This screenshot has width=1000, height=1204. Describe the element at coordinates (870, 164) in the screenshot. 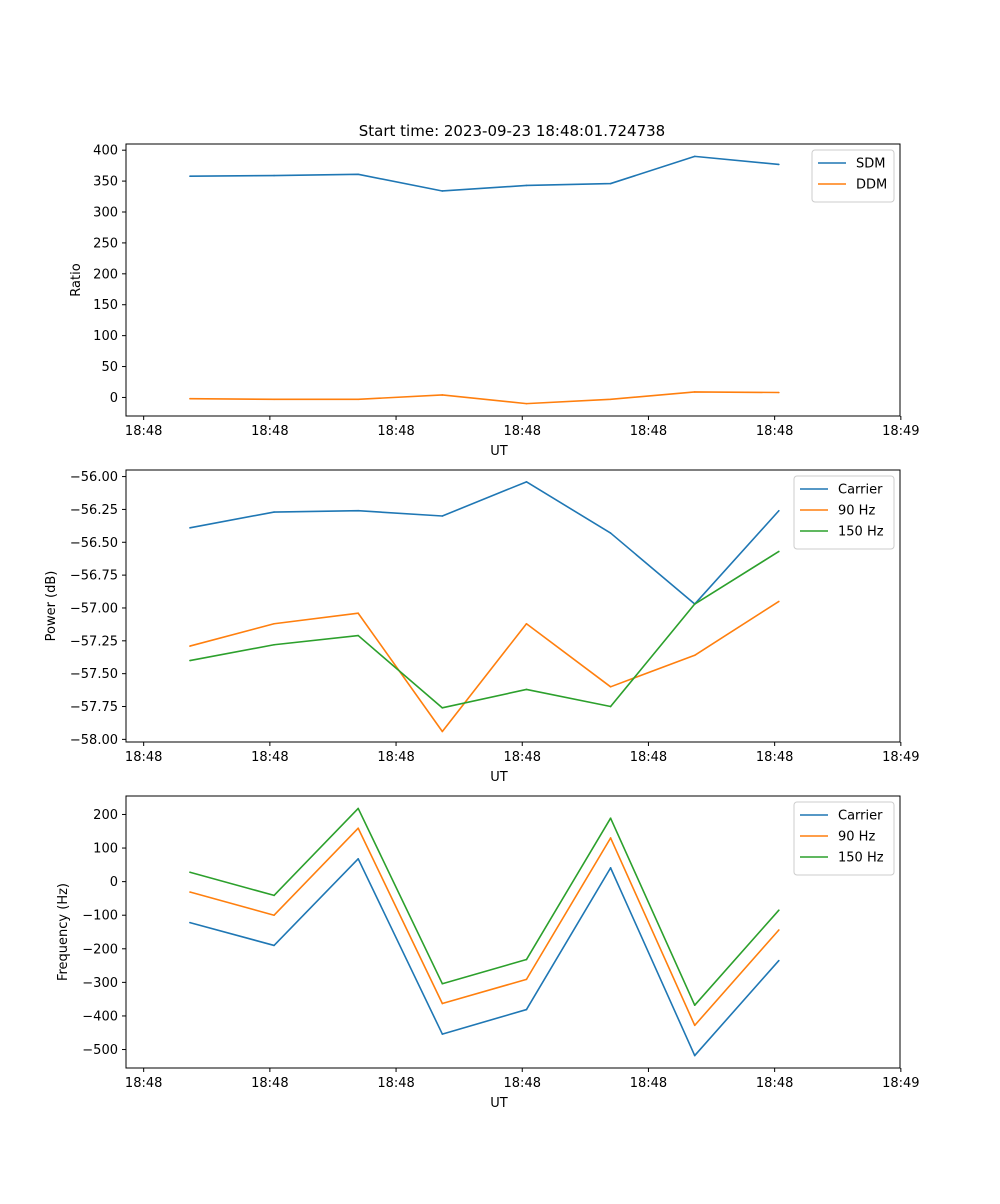

I see `legend-label: SDM` at that location.